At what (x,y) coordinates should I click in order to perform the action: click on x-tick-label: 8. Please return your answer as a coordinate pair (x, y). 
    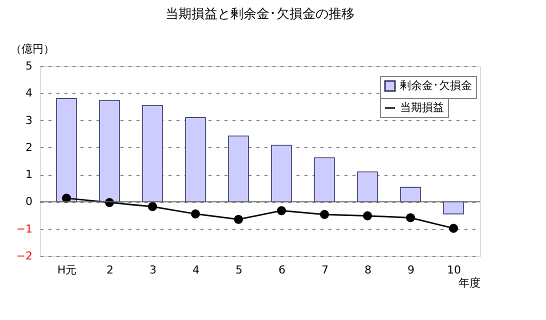
    Looking at the image, I should click on (368, 270).